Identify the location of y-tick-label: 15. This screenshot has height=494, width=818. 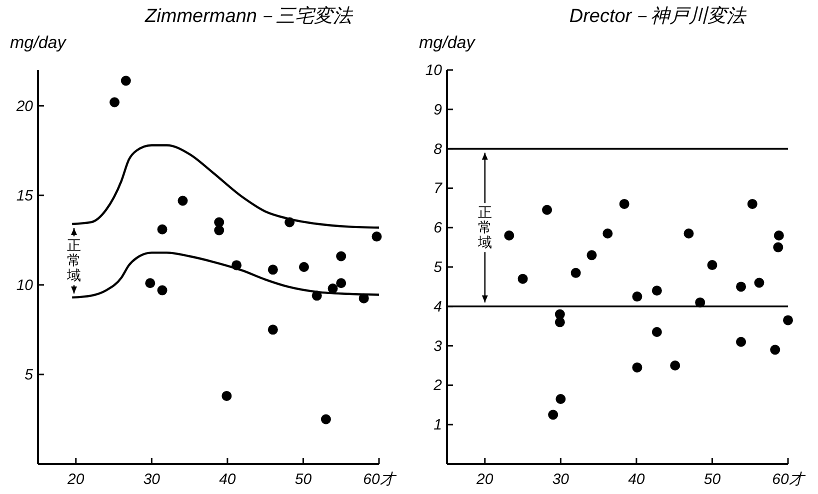
(25, 195).